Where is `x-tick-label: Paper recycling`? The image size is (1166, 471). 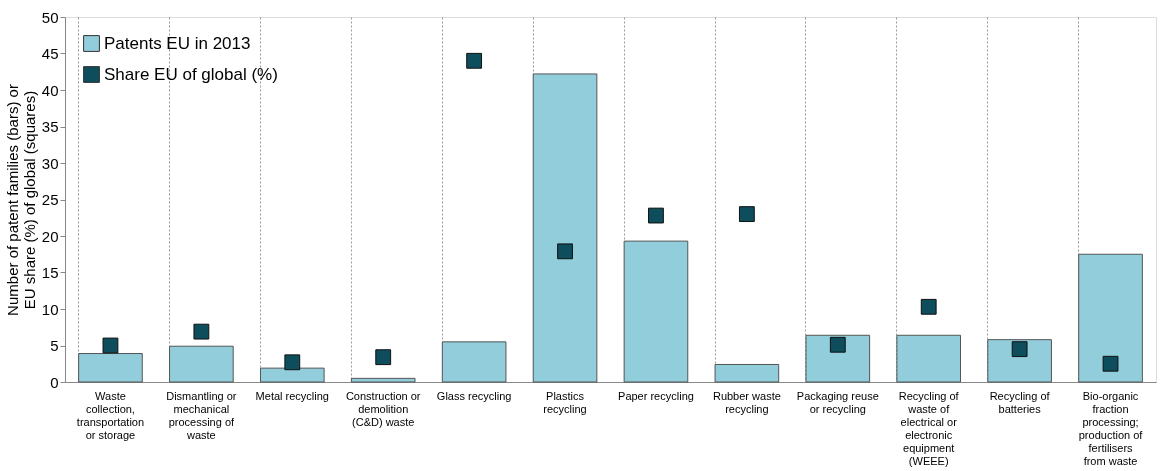
x-tick-label: Paper recycling is located at coordinates (656, 395).